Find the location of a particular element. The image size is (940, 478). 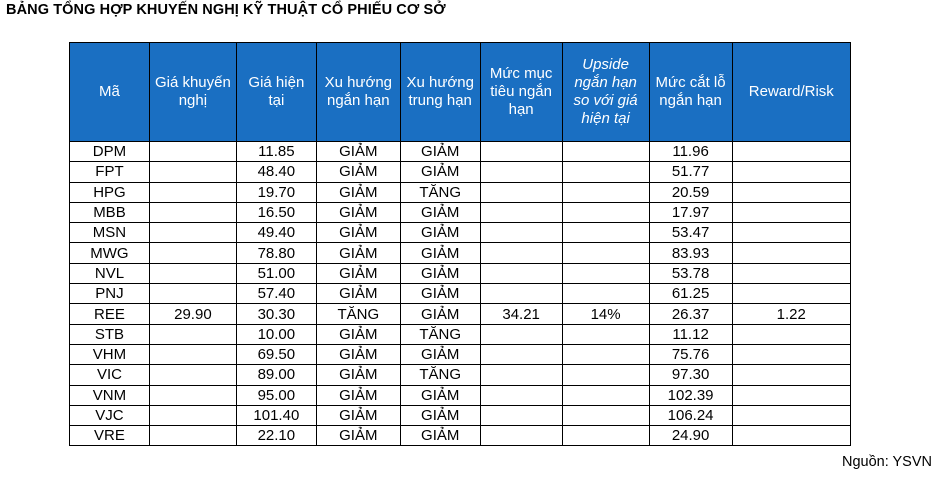

cell-muc-cat-lo-ngan-han: 102.39 is located at coordinates (690, 395).